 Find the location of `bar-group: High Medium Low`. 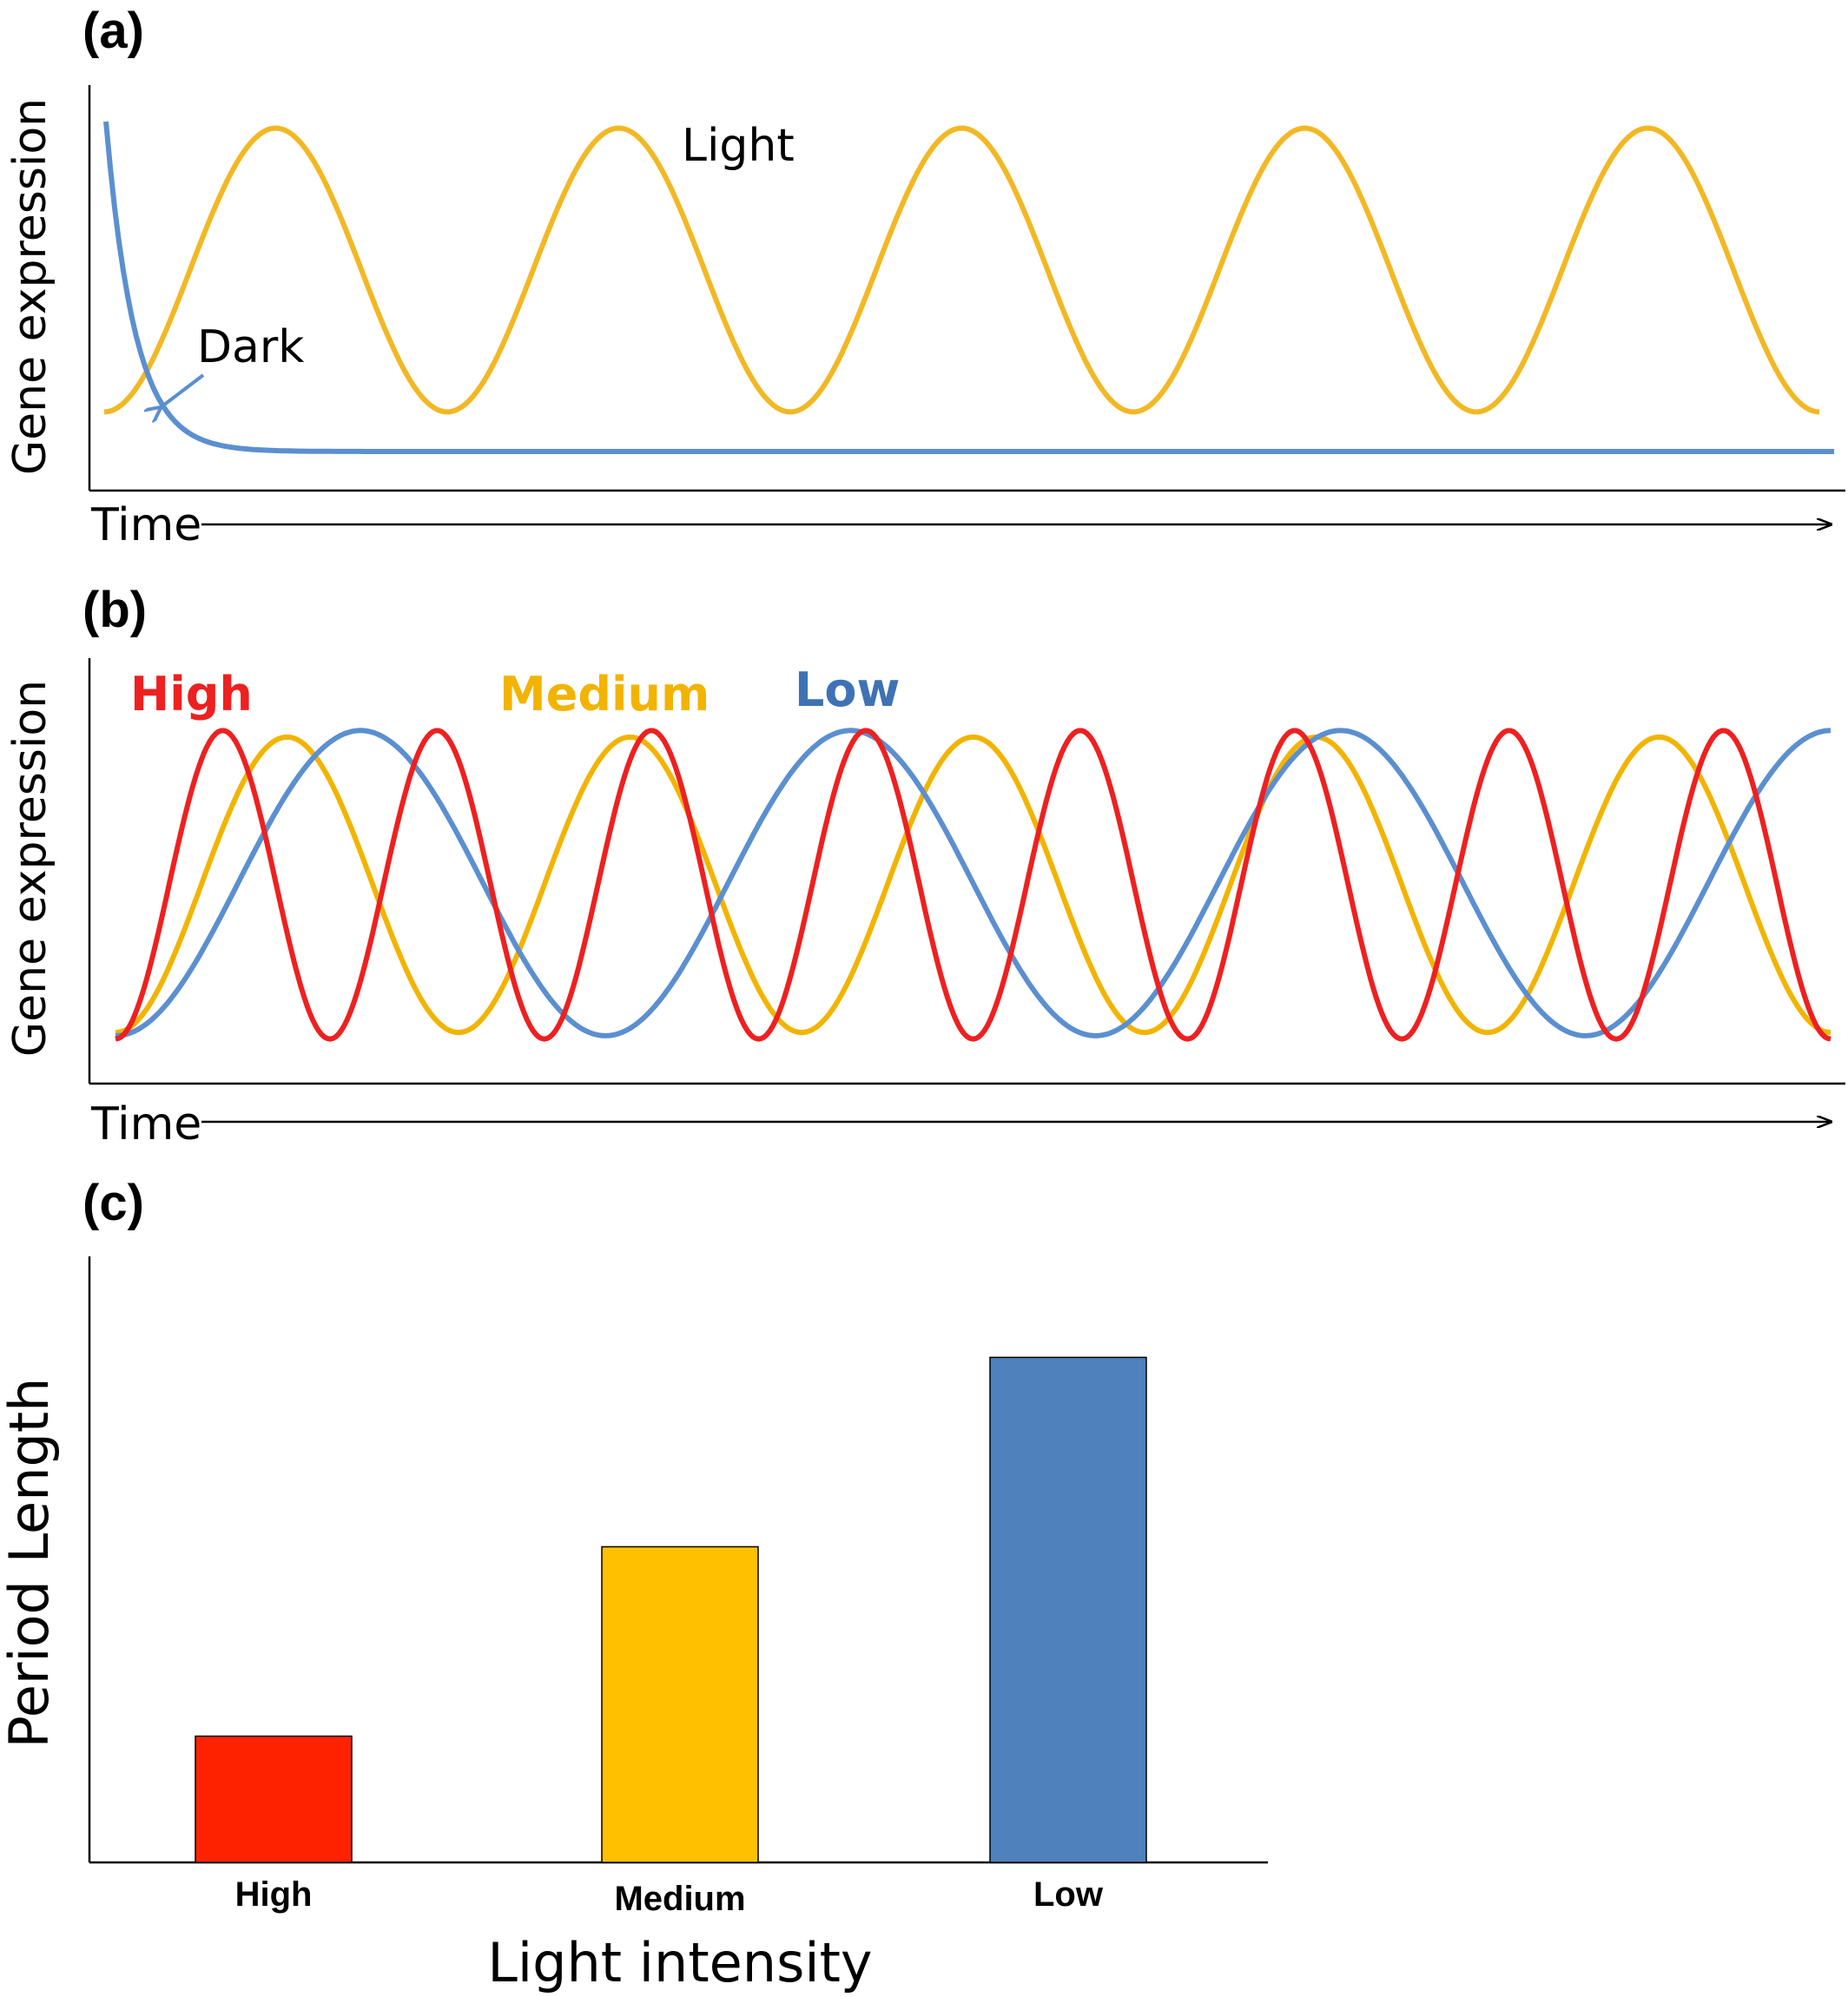

bar-group: High Medium Low is located at coordinates (671, 1637).